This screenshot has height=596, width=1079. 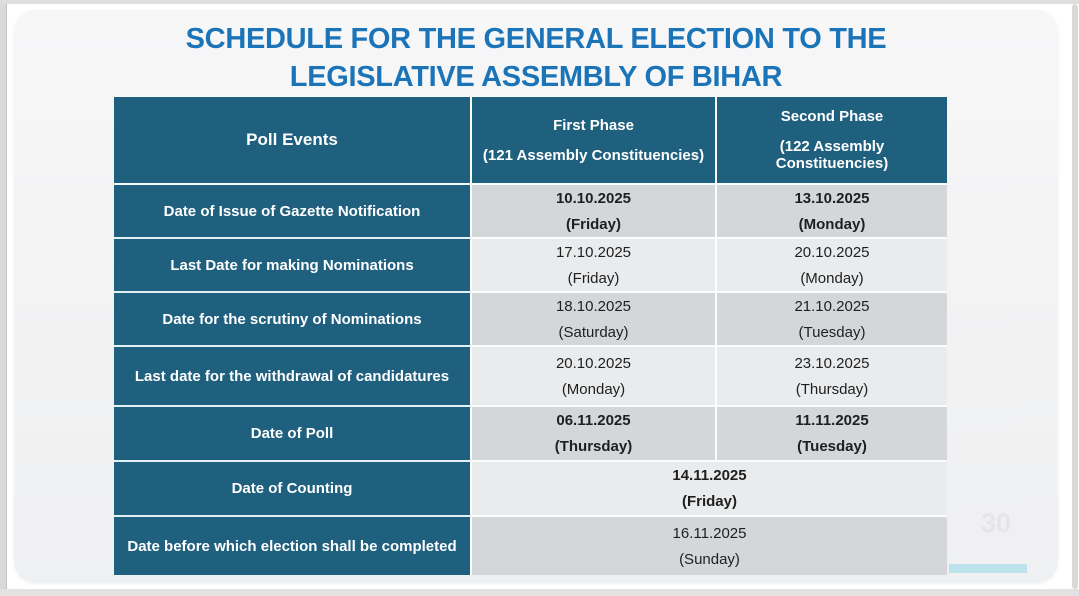 I want to click on date-value: 14.11.2025, so click(x=709, y=475).